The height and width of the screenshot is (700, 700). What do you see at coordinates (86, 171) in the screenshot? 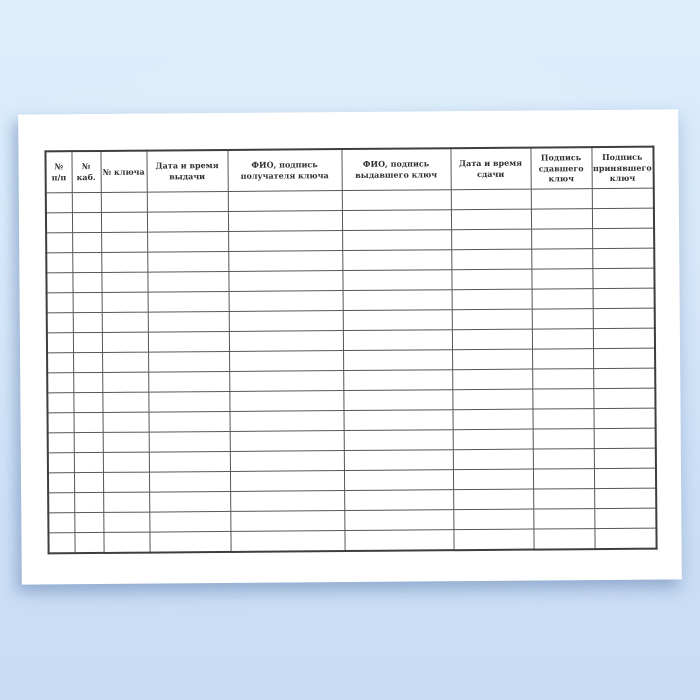
I see `column-header-room-number: № каб.` at bounding box center [86, 171].